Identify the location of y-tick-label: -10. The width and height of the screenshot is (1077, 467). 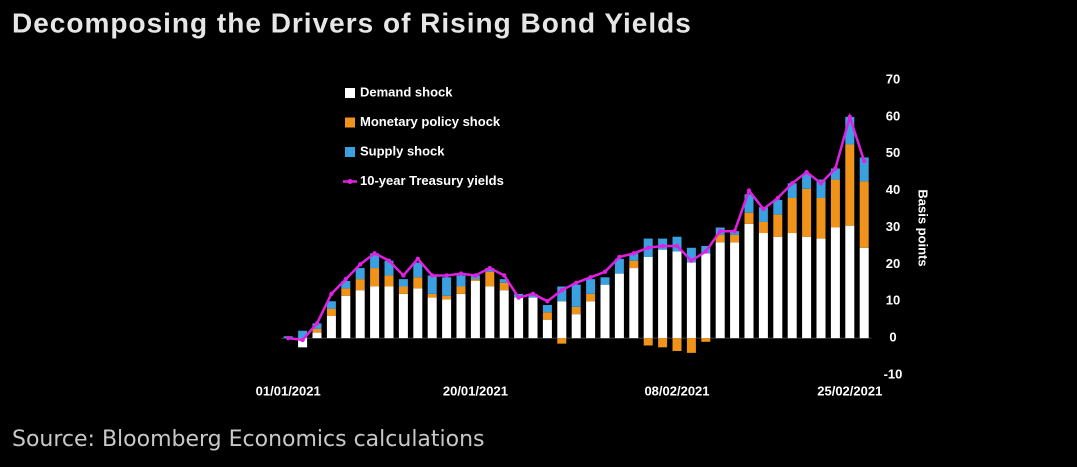
(893, 373).